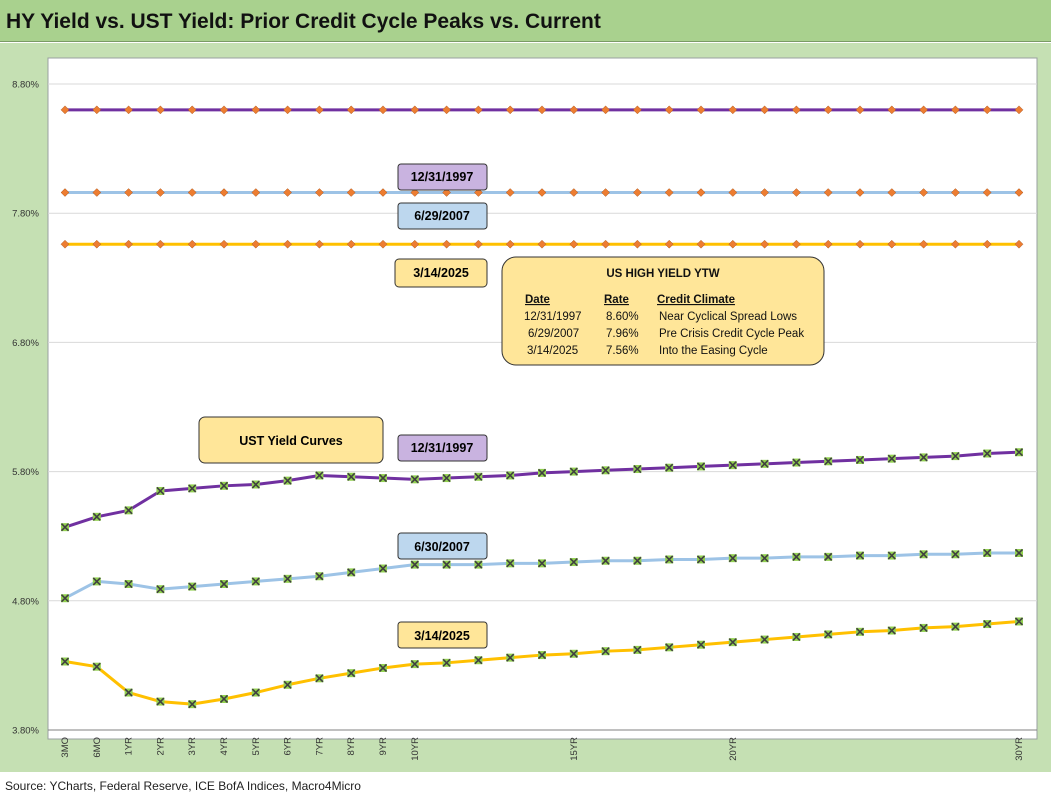 This screenshot has width=1051, height=802. I want to click on info-row-climate: Into the Easing Cycle, so click(713, 351).